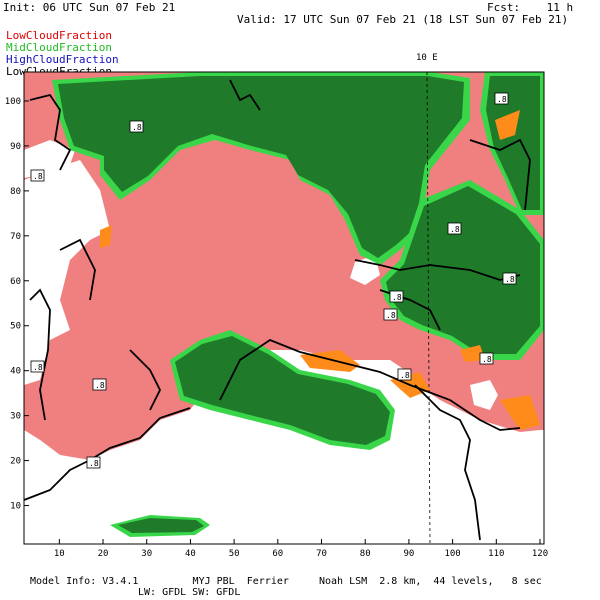 The width and height of the screenshot is (600, 600). Describe the element at coordinates (15, 282) in the screenshot. I see `y-tick-label: 60` at that location.